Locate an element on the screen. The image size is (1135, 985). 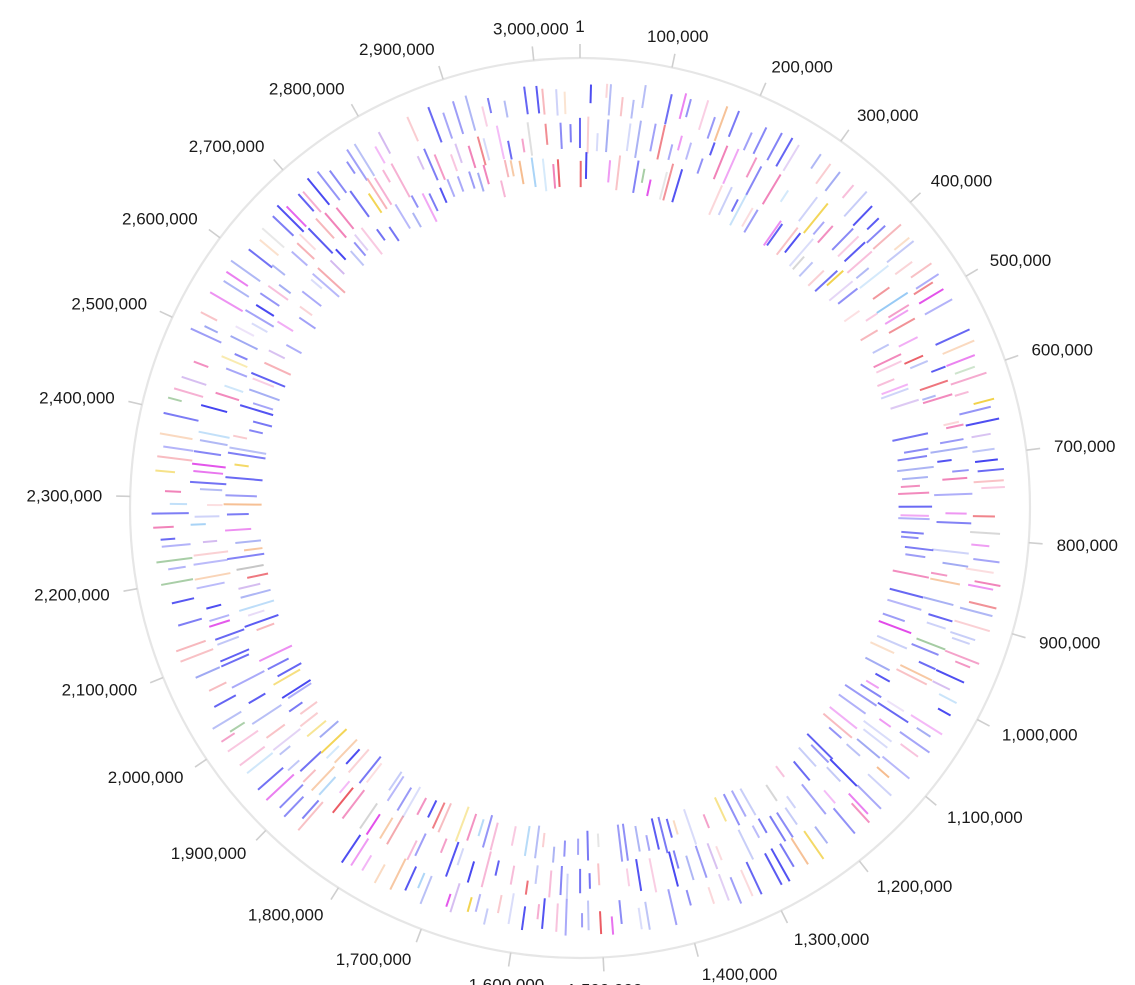
tick-label: 2,500,000 is located at coordinates (109, 304).